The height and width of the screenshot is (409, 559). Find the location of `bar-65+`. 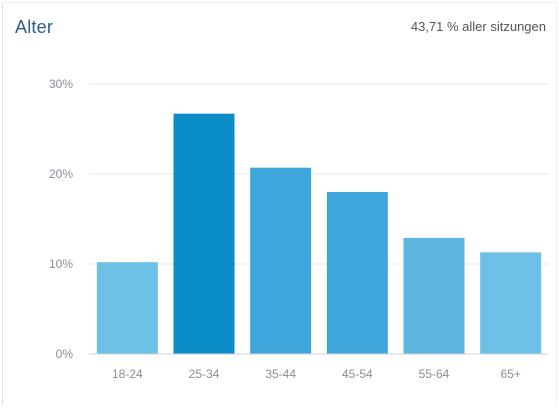

bar-65+ is located at coordinates (511, 303).